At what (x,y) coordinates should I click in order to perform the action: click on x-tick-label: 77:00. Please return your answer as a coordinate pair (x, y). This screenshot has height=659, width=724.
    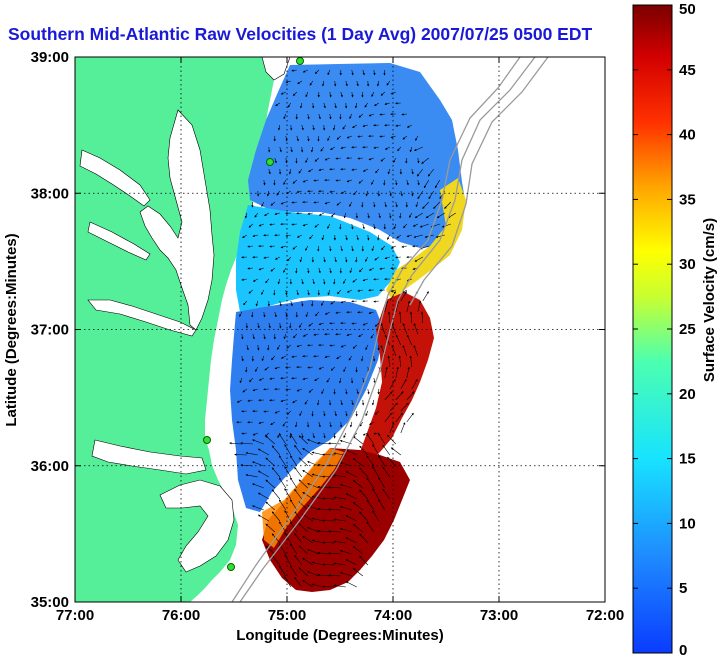
    Looking at the image, I should click on (75, 615).